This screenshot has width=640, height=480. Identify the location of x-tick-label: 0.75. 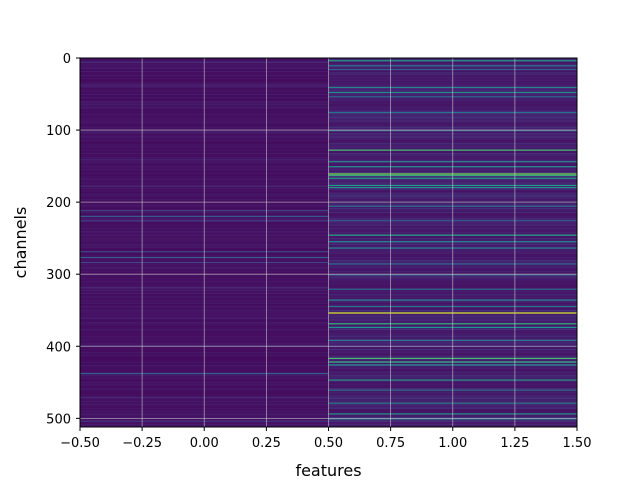
(390, 443).